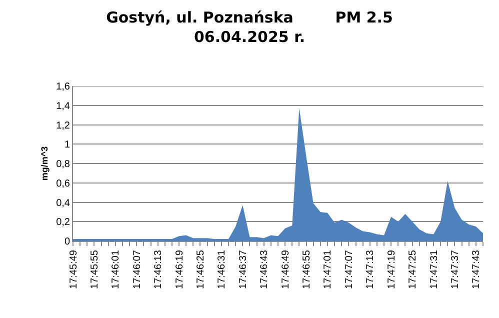 The width and height of the screenshot is (499, 318). What do you see at coordinates (67, 145) in the screenshot?
I see `y-tick-label: 1` at bounding box center [67, 145].